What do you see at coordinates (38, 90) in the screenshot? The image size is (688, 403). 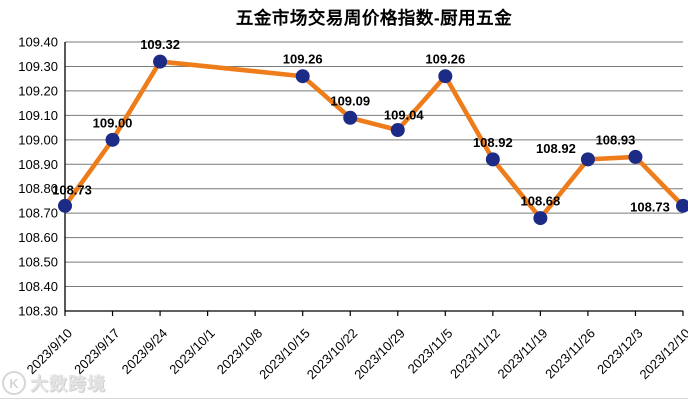 I see `y-axis-label: 109.20` at bounding box center [38, 90].